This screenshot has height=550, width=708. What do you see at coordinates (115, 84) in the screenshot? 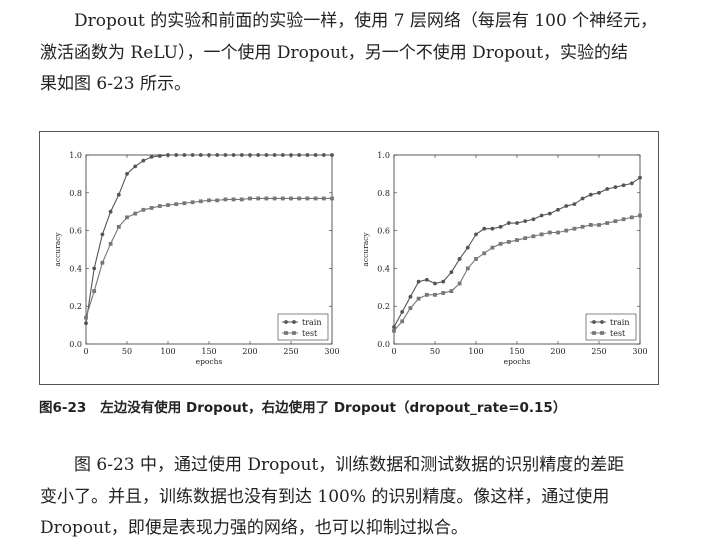
I see `paragraph-line: 果如图 6-23 所示。` at bounding box center [115, 84].